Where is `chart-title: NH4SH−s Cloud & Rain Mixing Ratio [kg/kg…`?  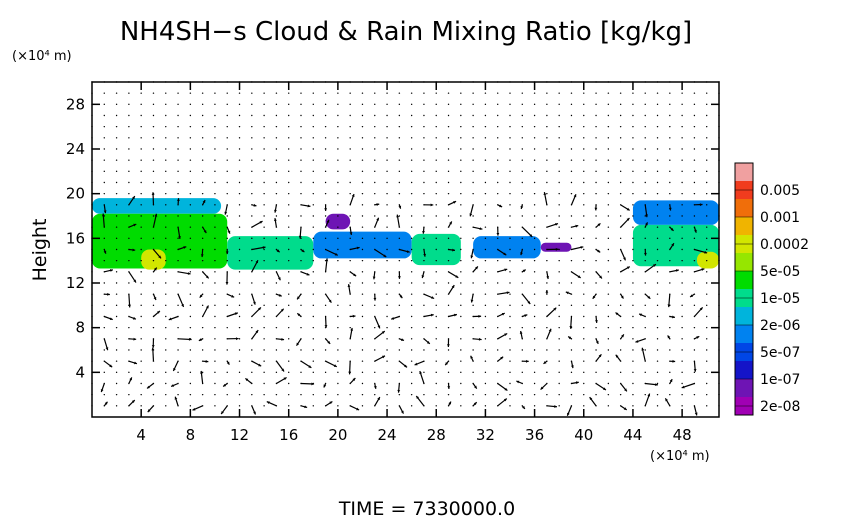 chart-title: NH4SH−s Cloud & Rain Mixing Ratio [kg/kg… is located at coordinates (406, 32).